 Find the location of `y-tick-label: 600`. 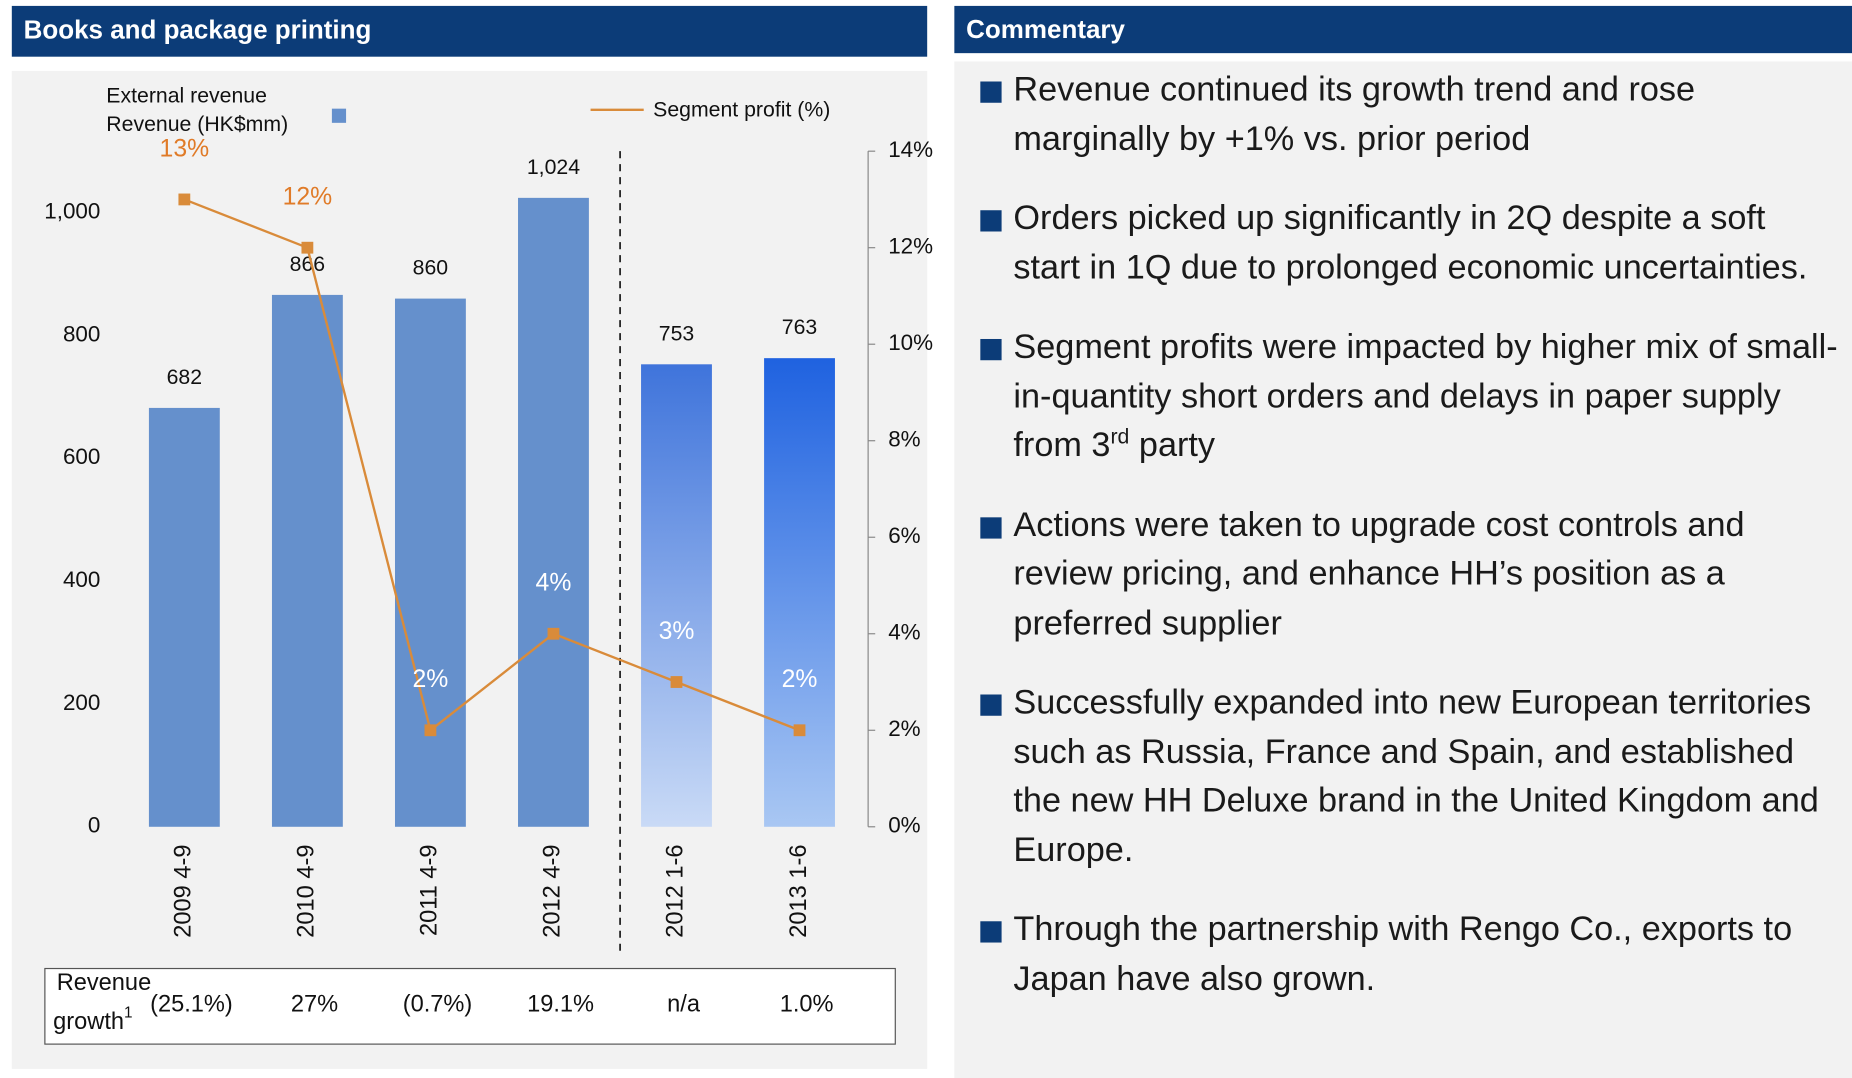

y-tick-label: 600 is located at coordinates (81, 456).